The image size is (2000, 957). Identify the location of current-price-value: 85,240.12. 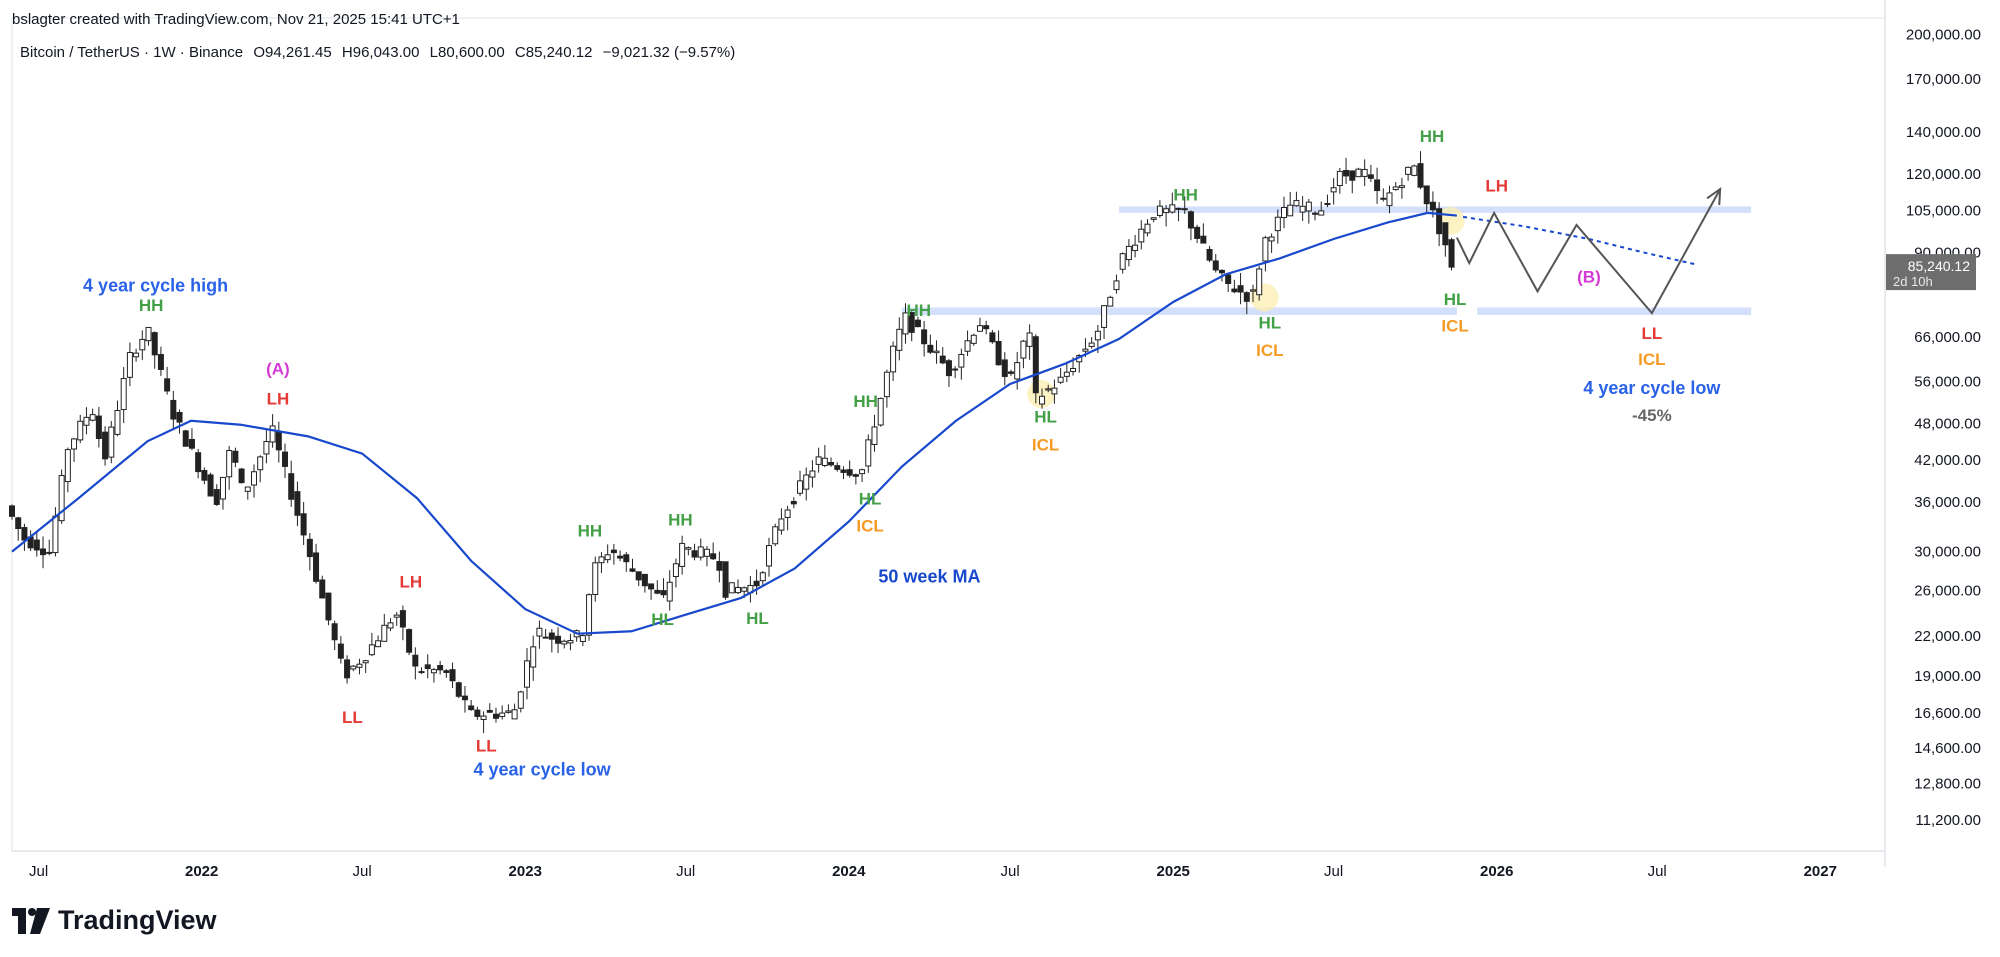
(1939, 266).